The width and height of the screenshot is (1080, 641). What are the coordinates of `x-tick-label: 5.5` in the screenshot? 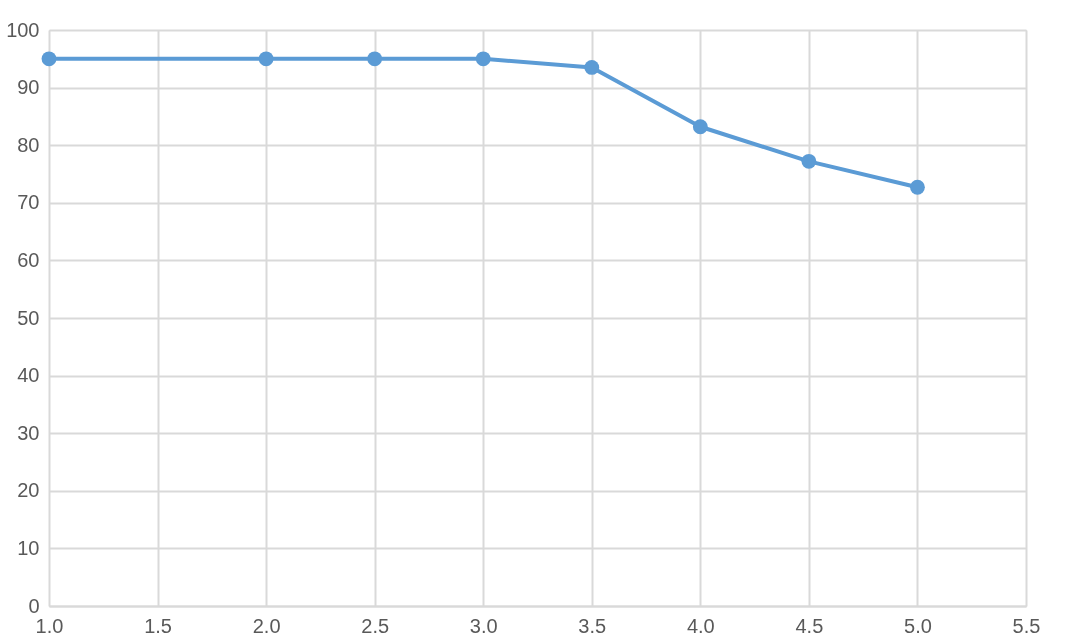 It's located at (1026, 625).